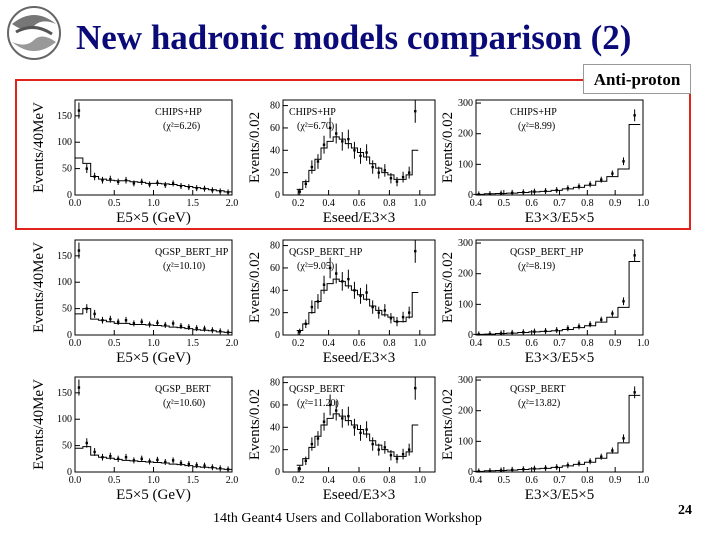  What do you see at coordinates (328, 343) in the screenshot?
I see `x-tick-label: 0.4` at bounding box center [328, 343].